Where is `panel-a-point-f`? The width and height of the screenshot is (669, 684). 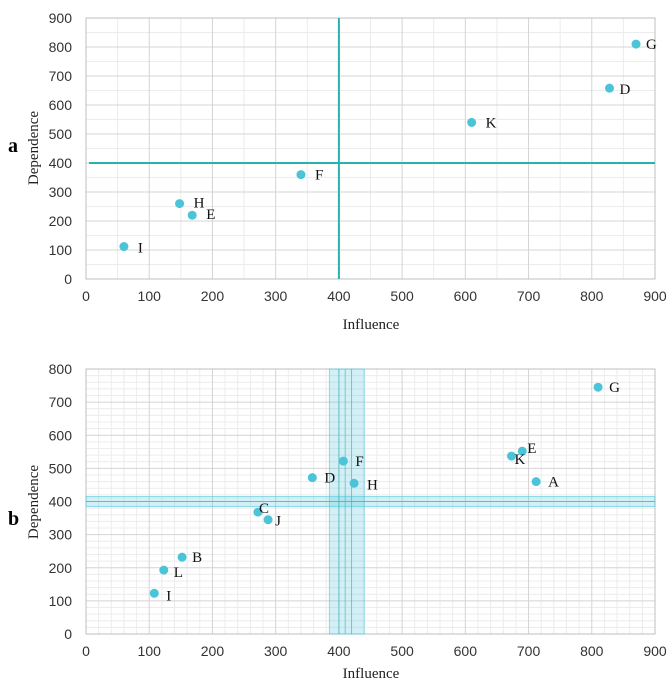
panel-a-point-f is located at coordinates (301, 175).